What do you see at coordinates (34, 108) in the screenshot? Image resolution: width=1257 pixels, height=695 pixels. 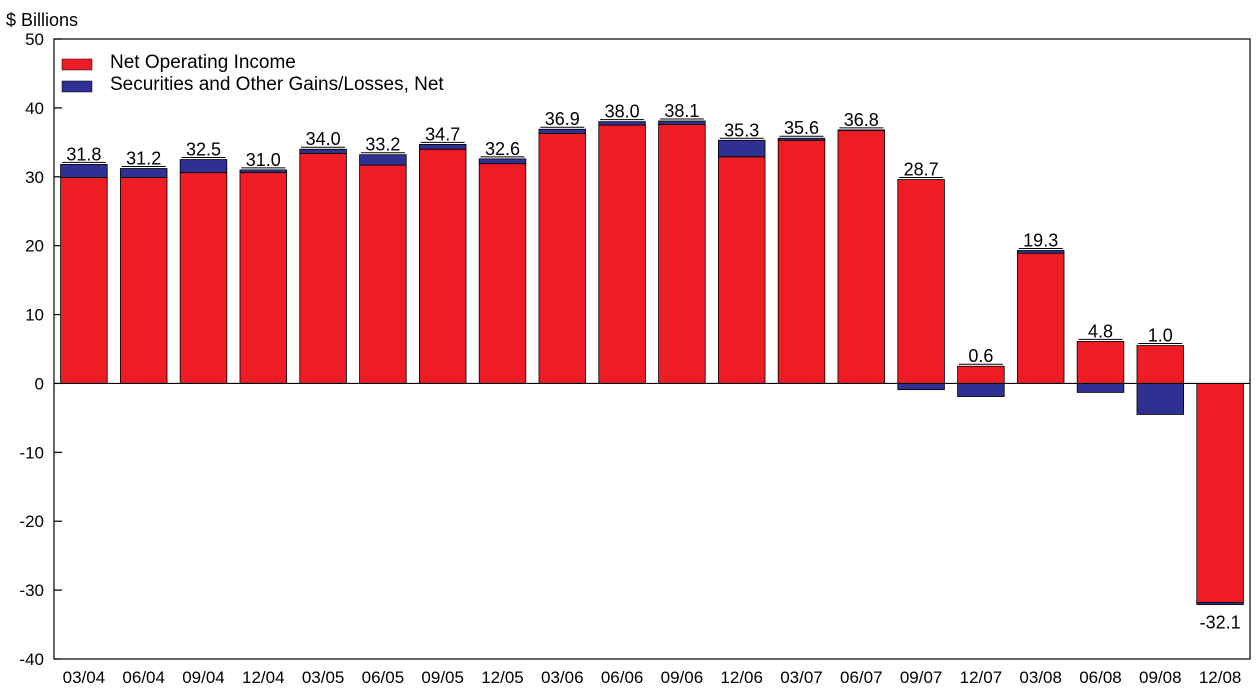 I see `y-tick-label: 40` at bounding box center [34, 108].